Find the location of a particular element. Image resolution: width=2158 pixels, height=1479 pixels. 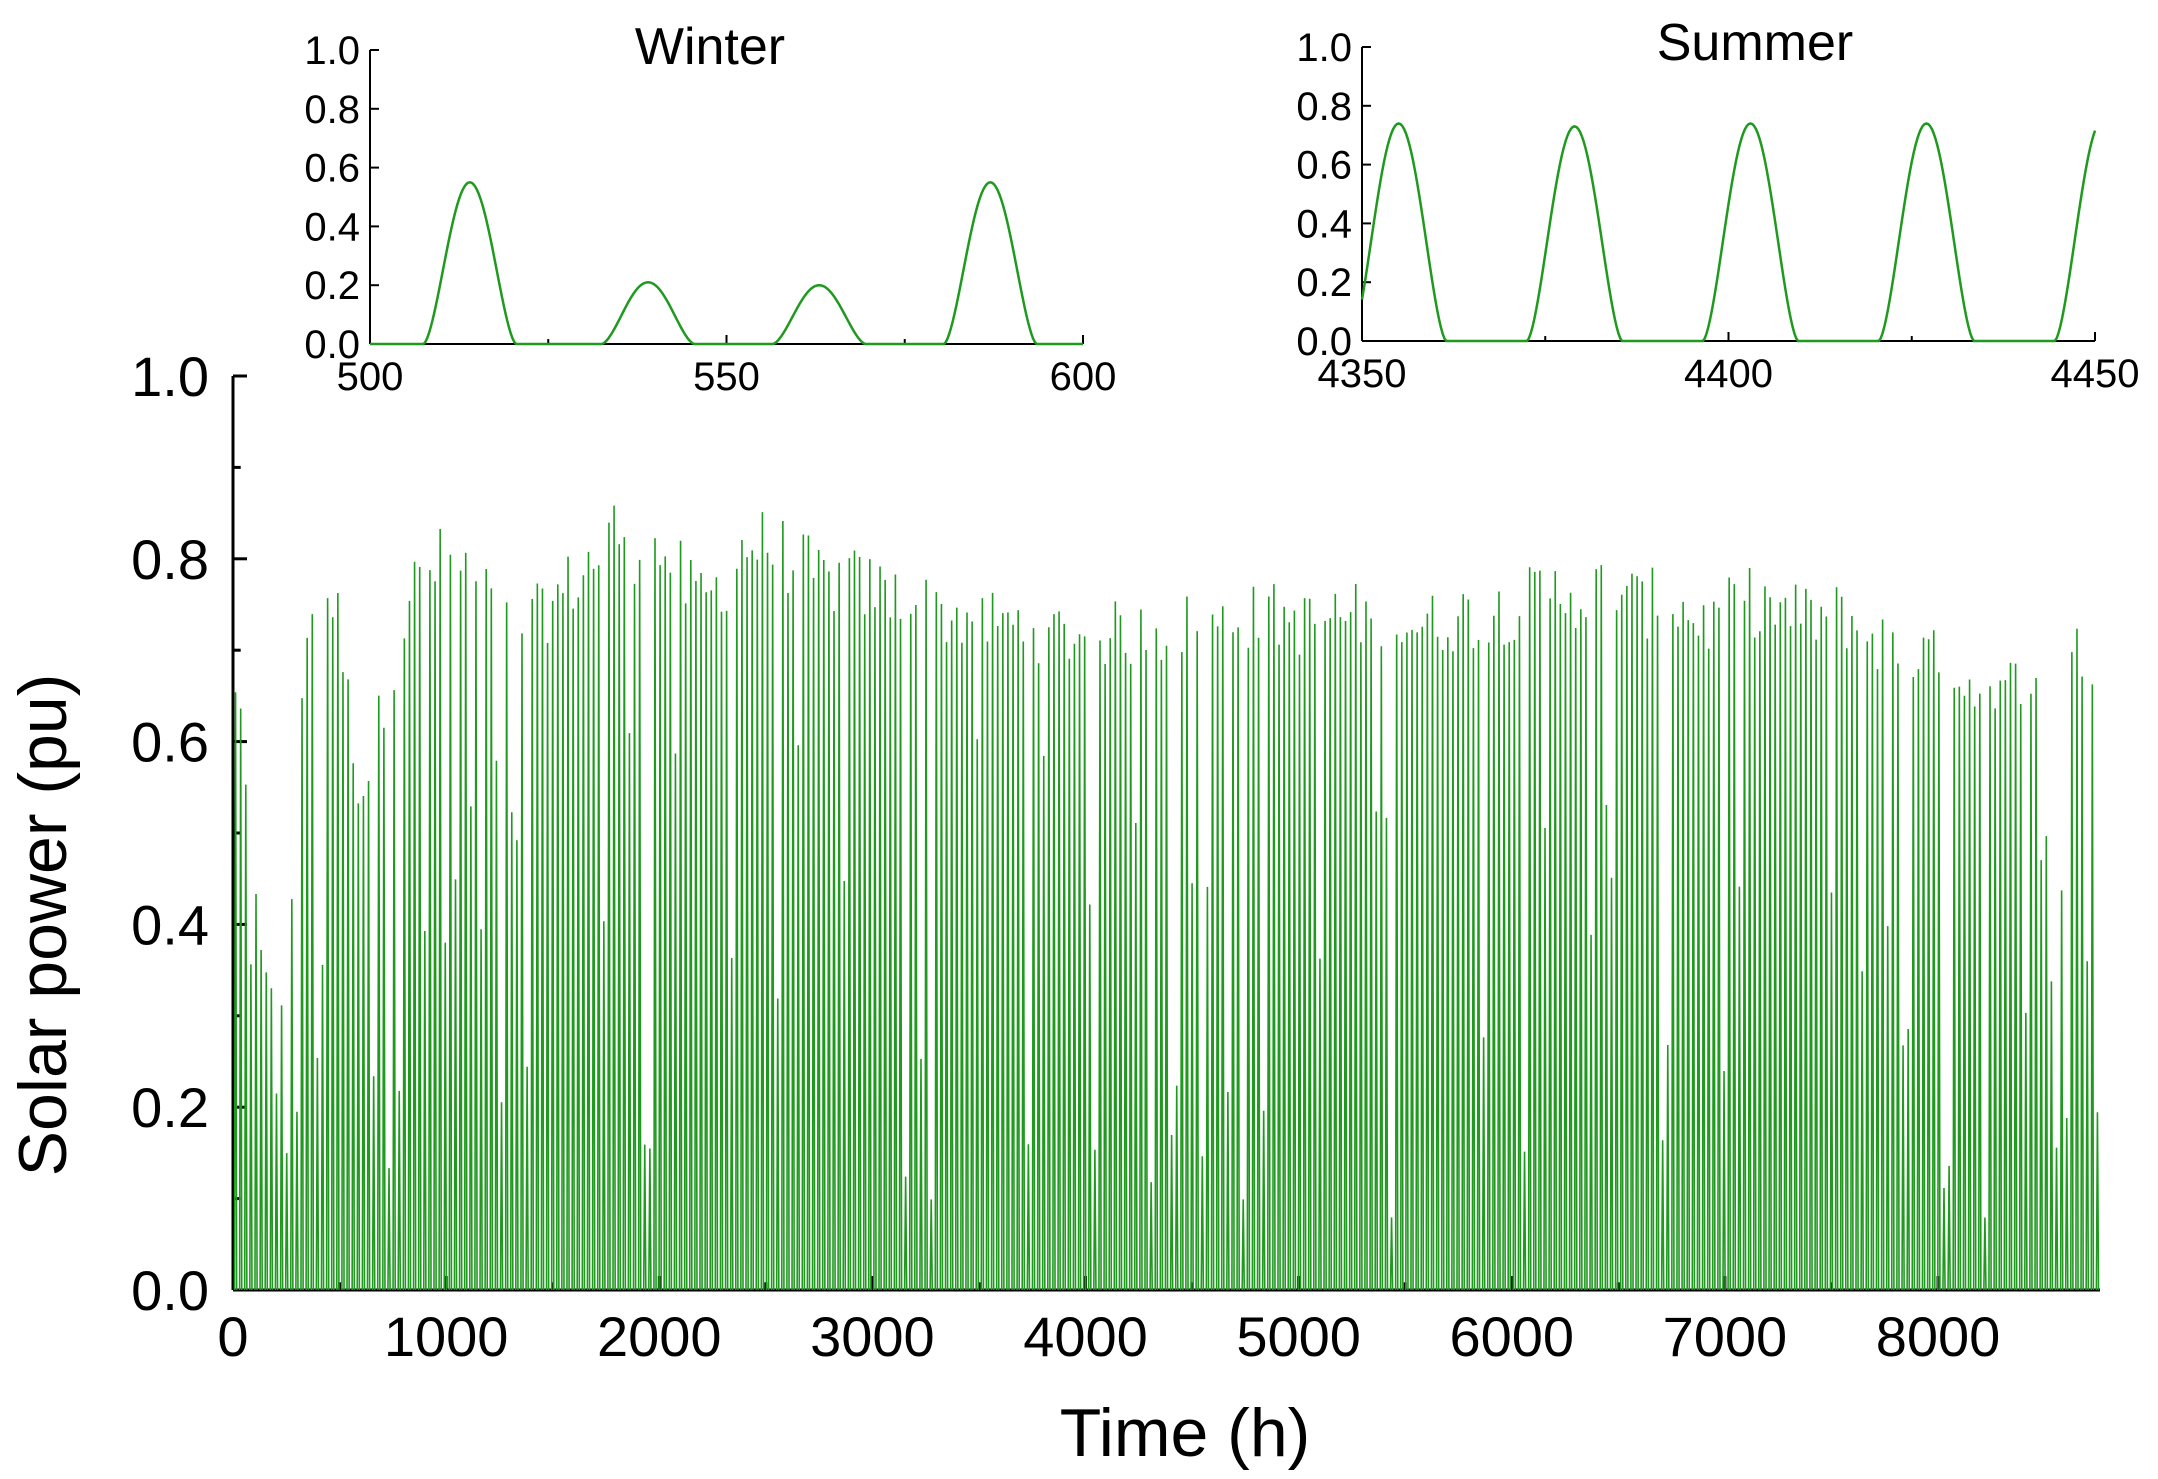

winter-y-tick-label: 0.4 is located at coordinates (332, 227).